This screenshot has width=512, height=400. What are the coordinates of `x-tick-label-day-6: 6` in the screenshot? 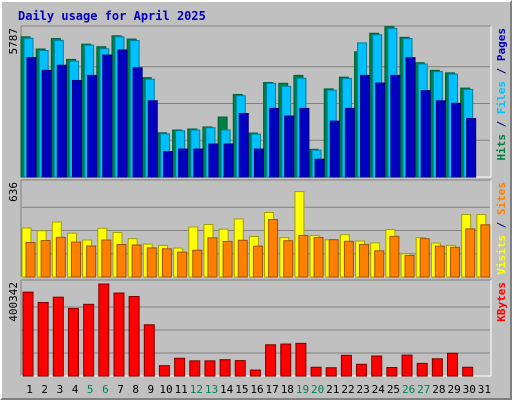 It's located at (105, 389).